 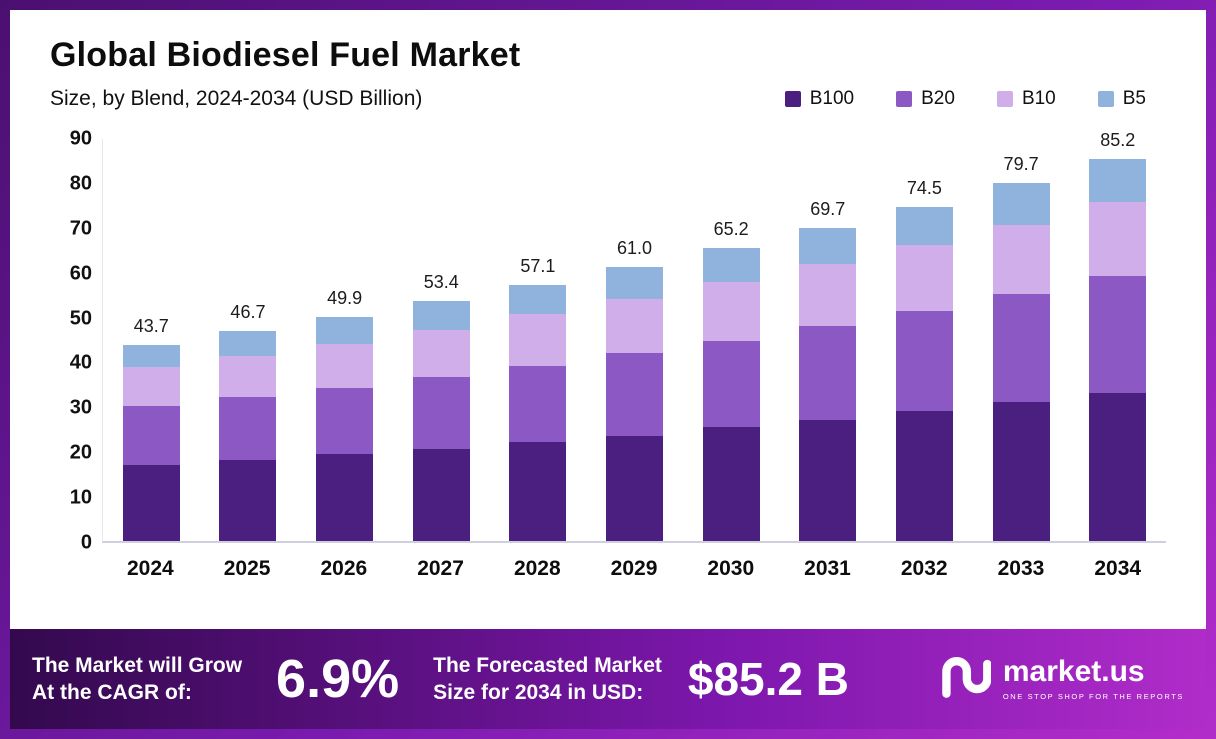 I want to click on legend-item-b100: B100, so click(x=819, y=99).